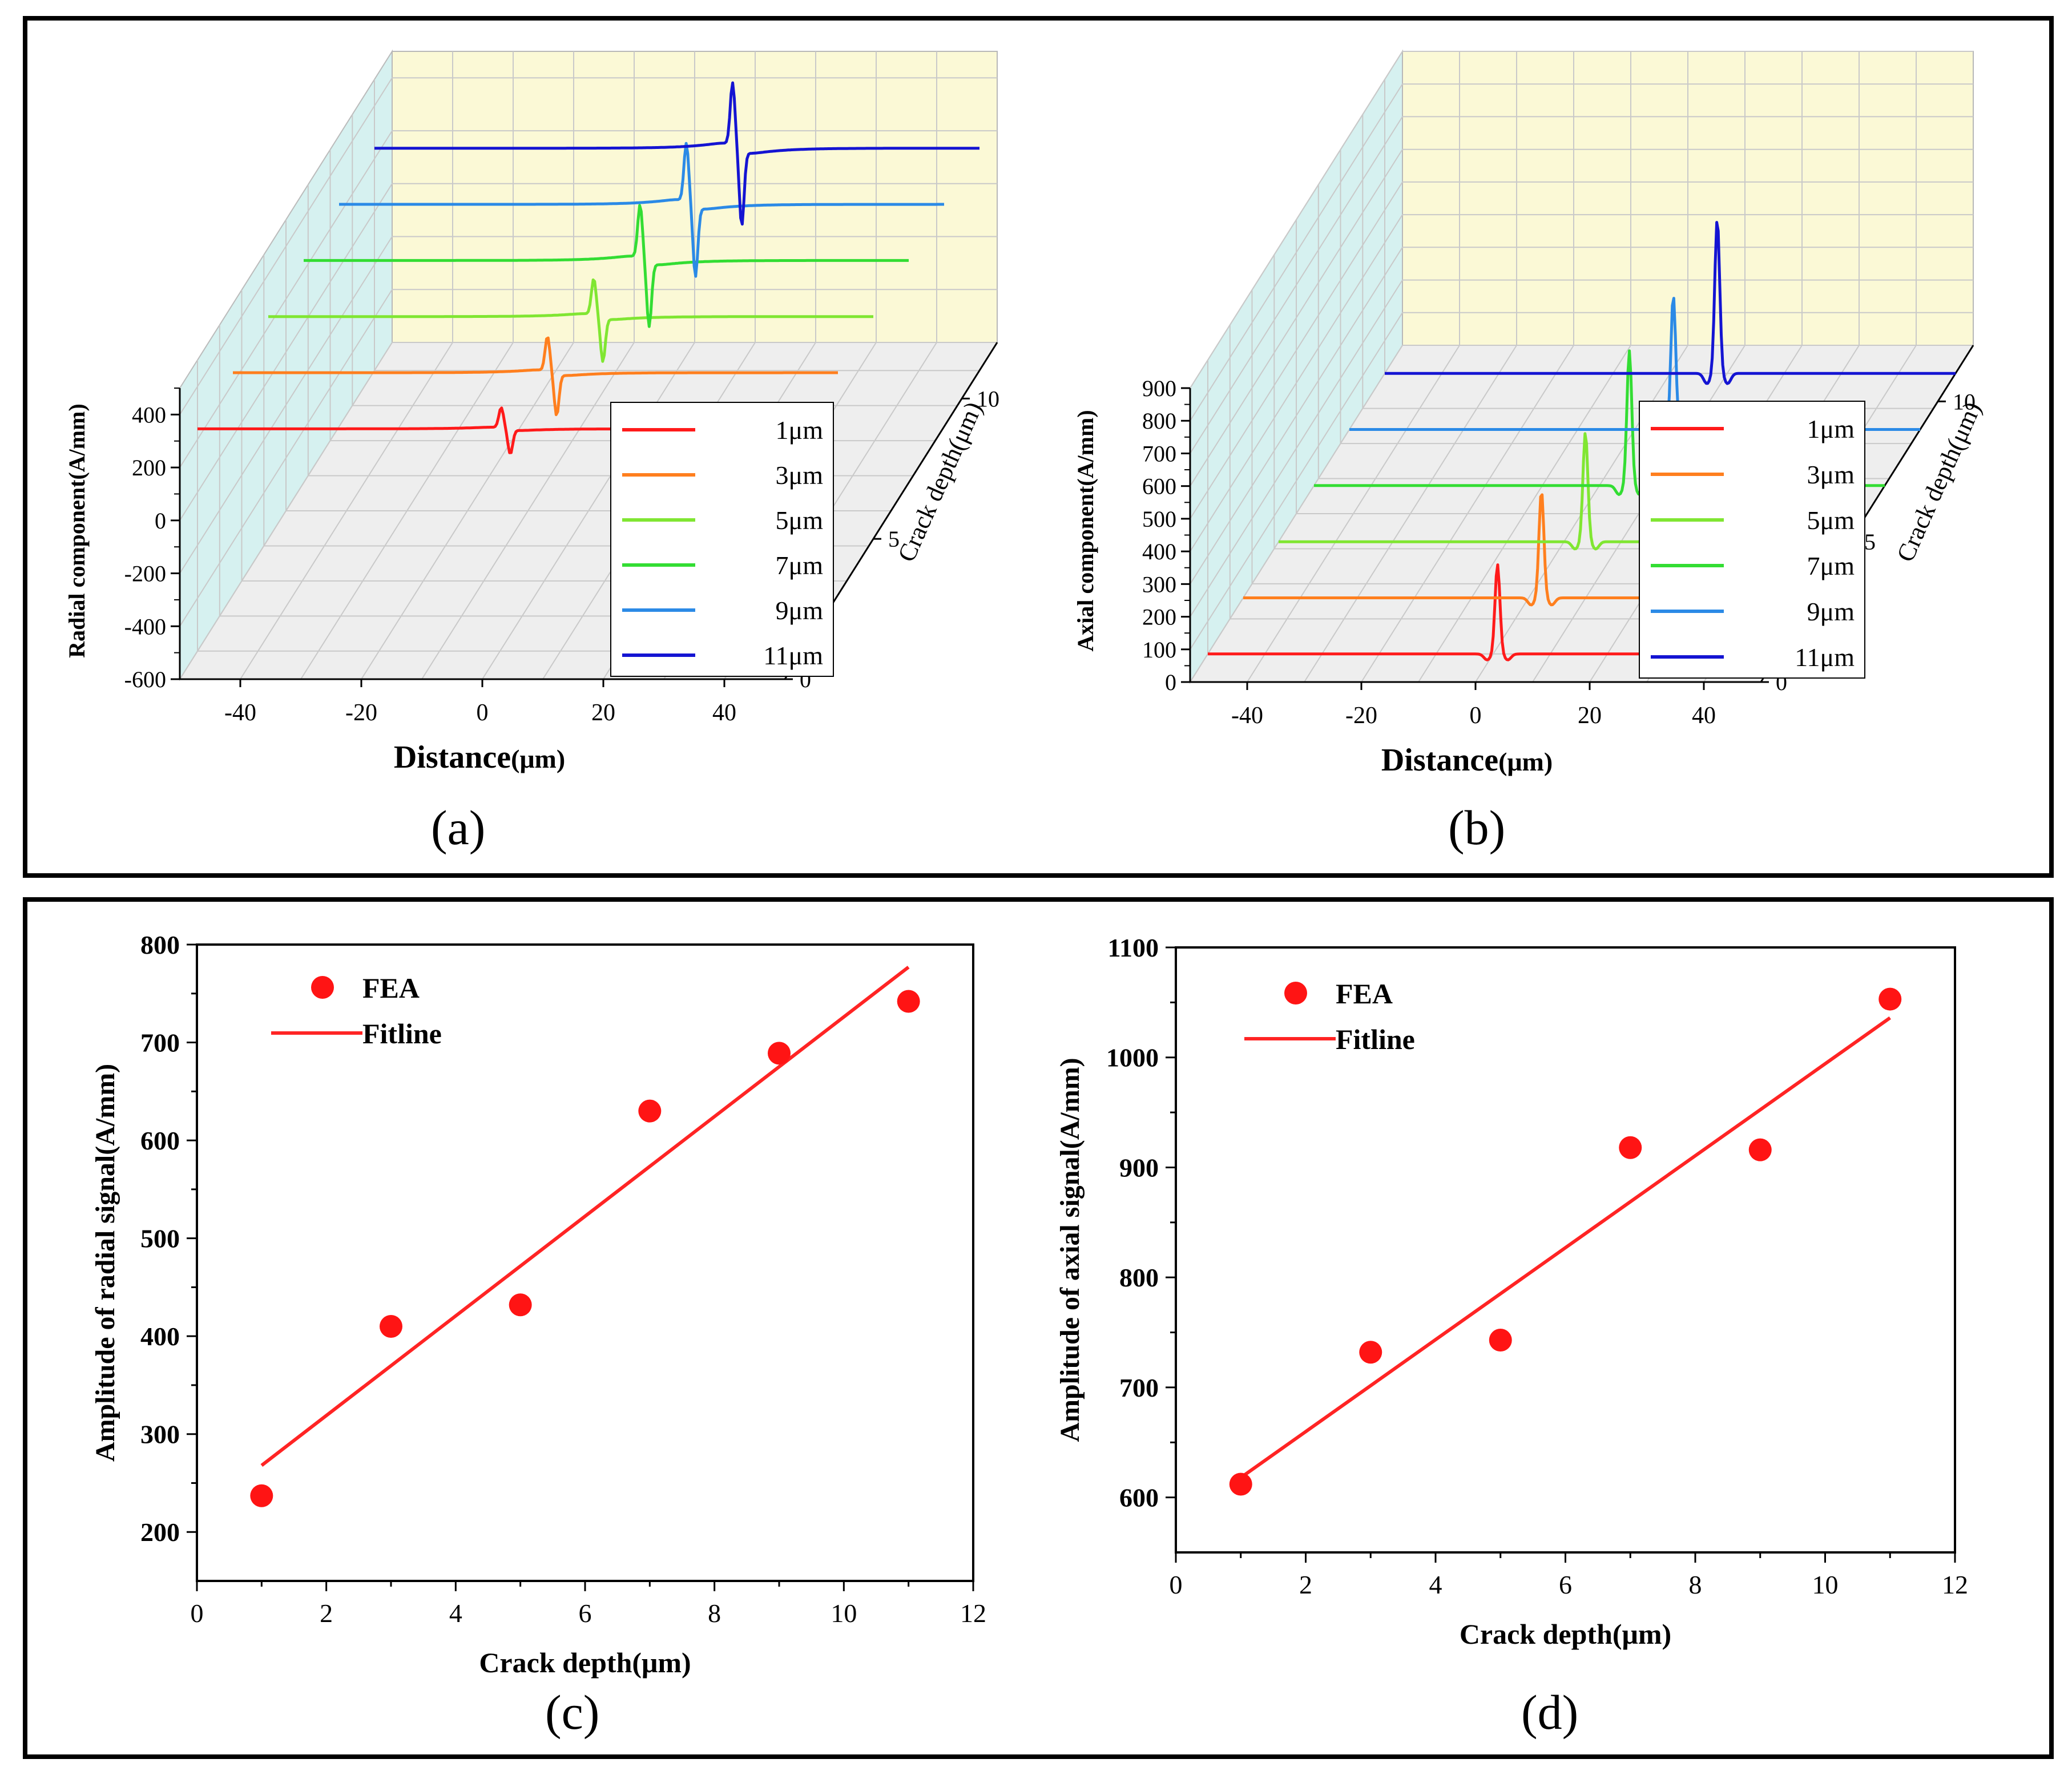 This screenshot has width=2072, height=1767. Describe the element at coordinates (1133, 948) in the screenshot. I see `y-tick-label: 1100` at that location.